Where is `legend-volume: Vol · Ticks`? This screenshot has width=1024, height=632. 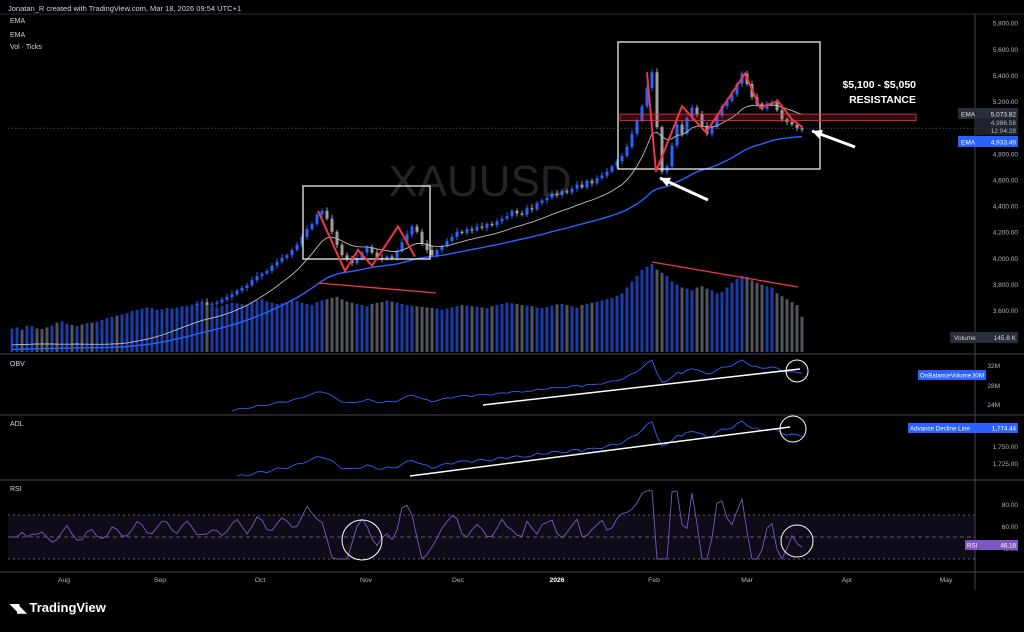 legend-volume: Vol · Ticks is located at coordinates (26, 47).